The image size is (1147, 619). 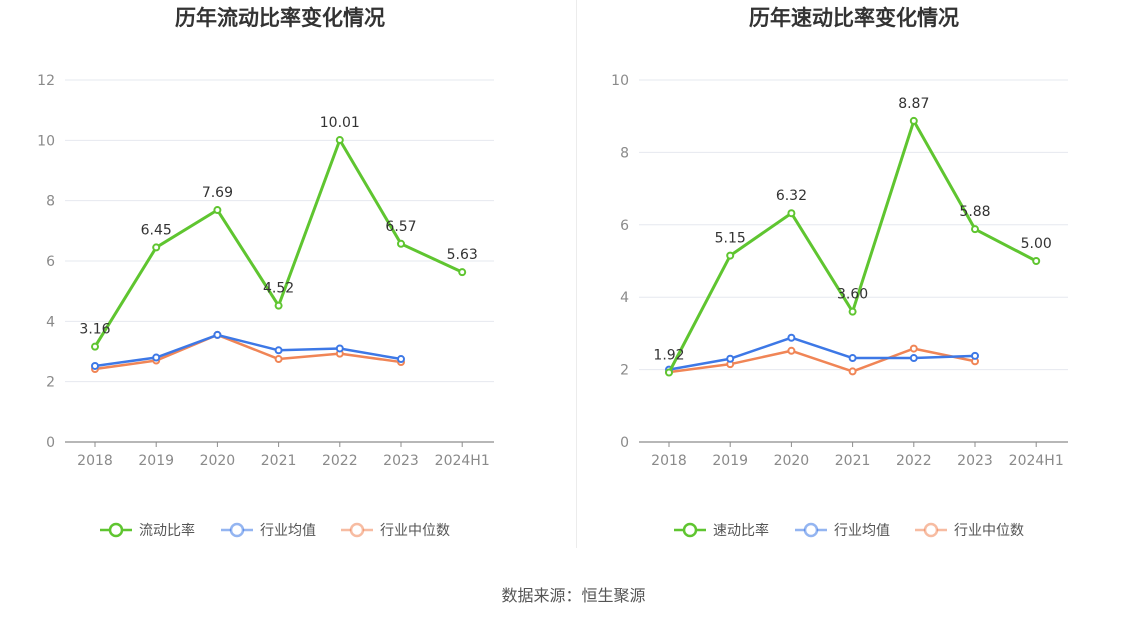 What do you see at coordinates (1036, 244) in the screenshot?
I see `data-label: 5.00` at bounding box center [1036, 244].